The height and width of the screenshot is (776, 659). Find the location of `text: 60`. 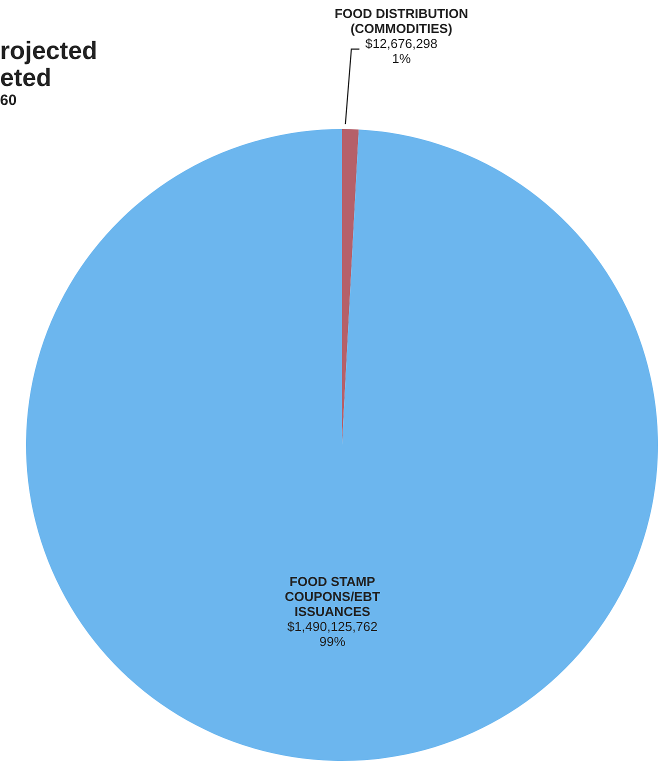

text: 60 is located at coordinates (9, 100).